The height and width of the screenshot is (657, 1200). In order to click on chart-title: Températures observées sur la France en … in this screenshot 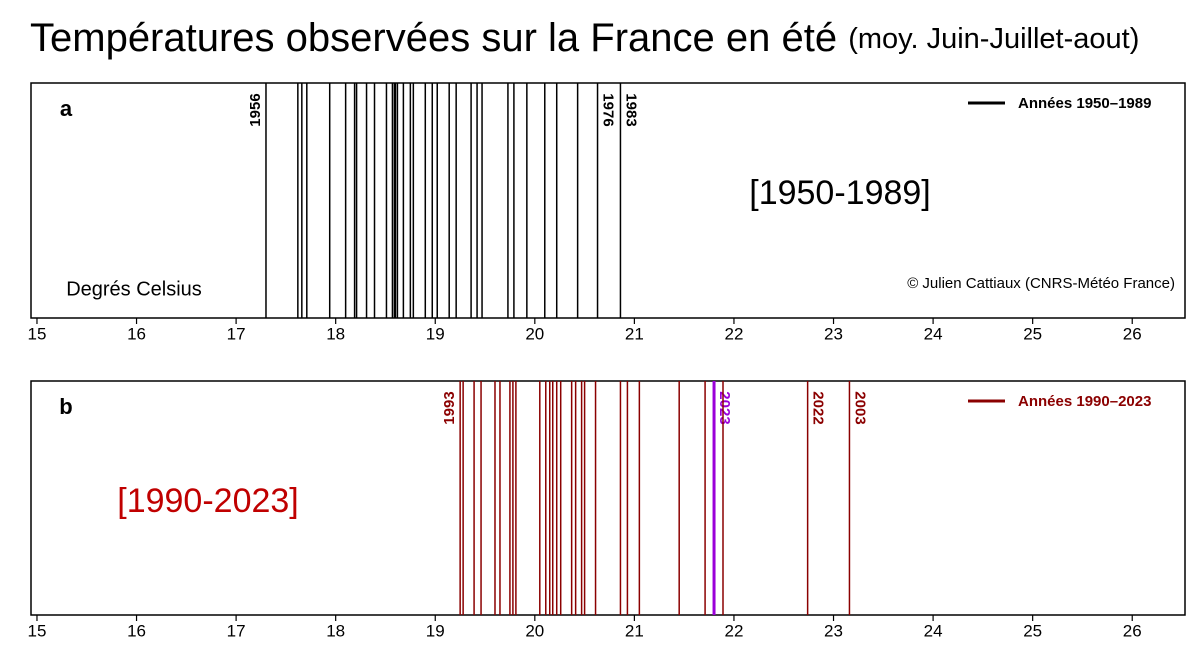, I will do `click(584, 38)`.